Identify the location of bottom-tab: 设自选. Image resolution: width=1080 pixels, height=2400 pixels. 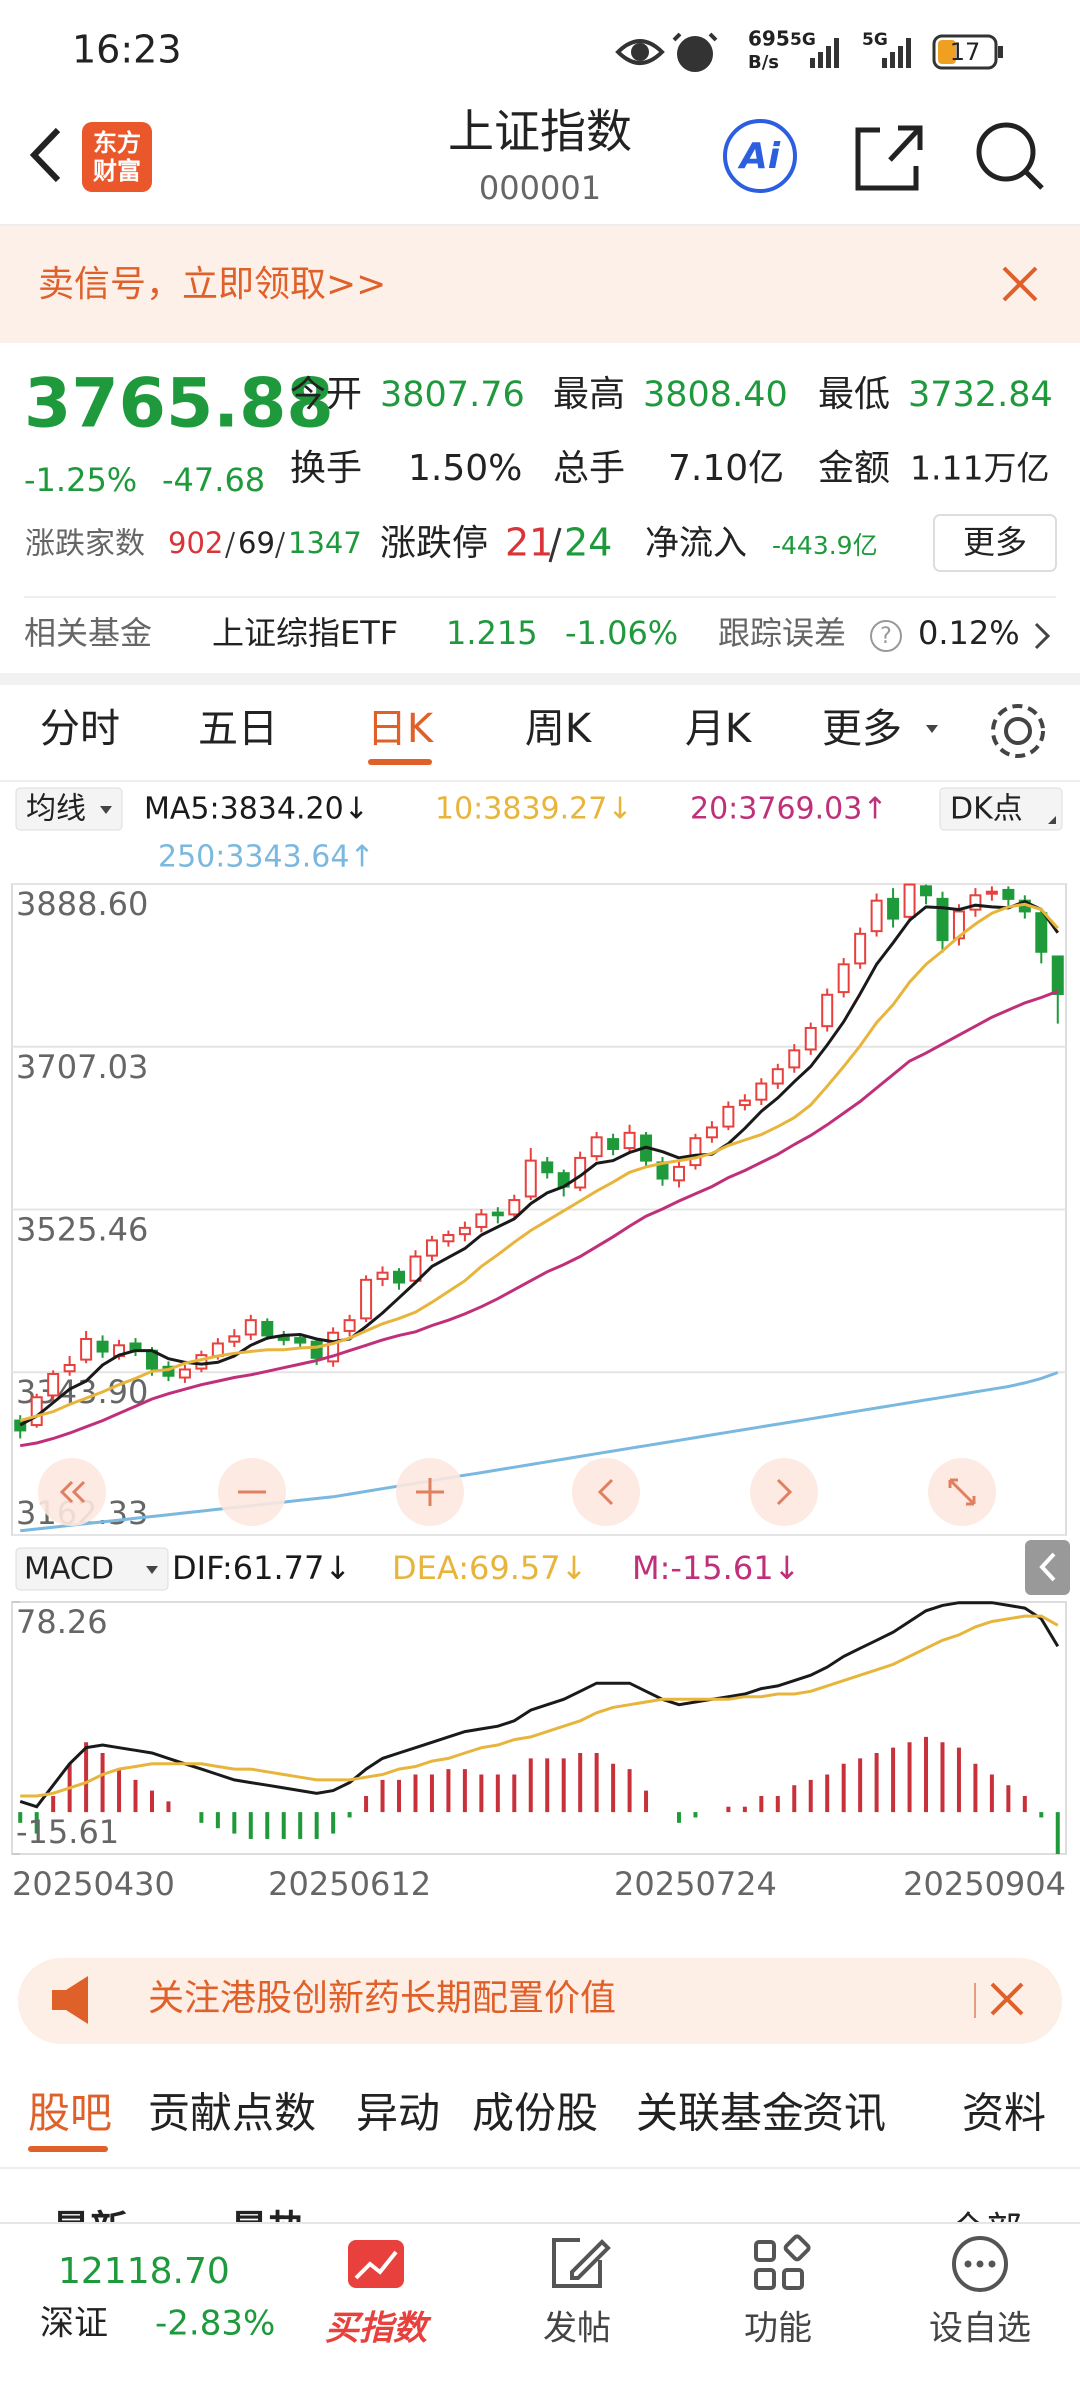
(980, 2329).